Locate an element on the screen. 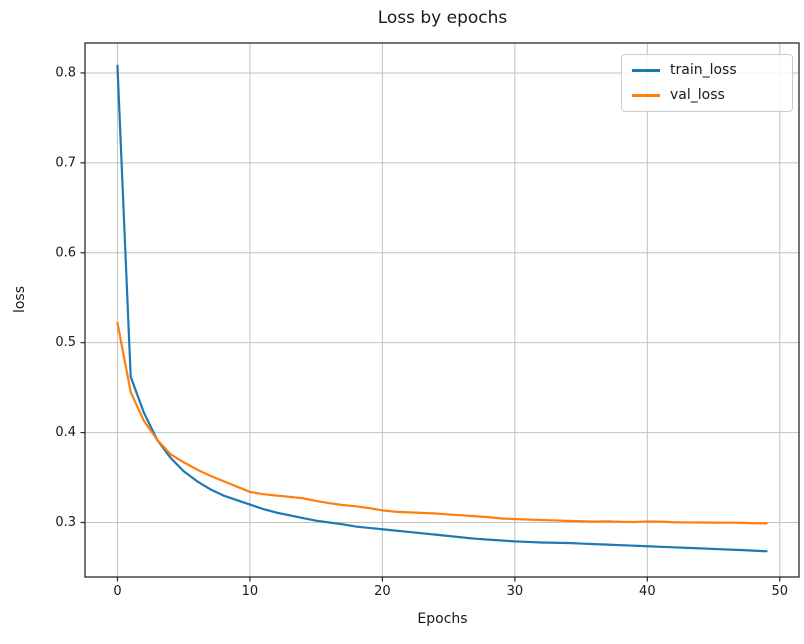 This screenshot has width=804, height=644. y-tick-label: 0.8 is located at coordinates (65, 72).